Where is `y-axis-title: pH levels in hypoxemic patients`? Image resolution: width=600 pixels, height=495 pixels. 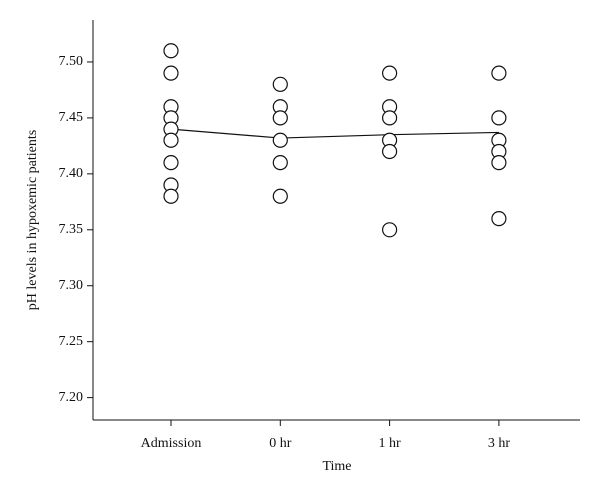
y-axis-title: pH levels in hypoxemic patients is located at coordinates (32, 220).